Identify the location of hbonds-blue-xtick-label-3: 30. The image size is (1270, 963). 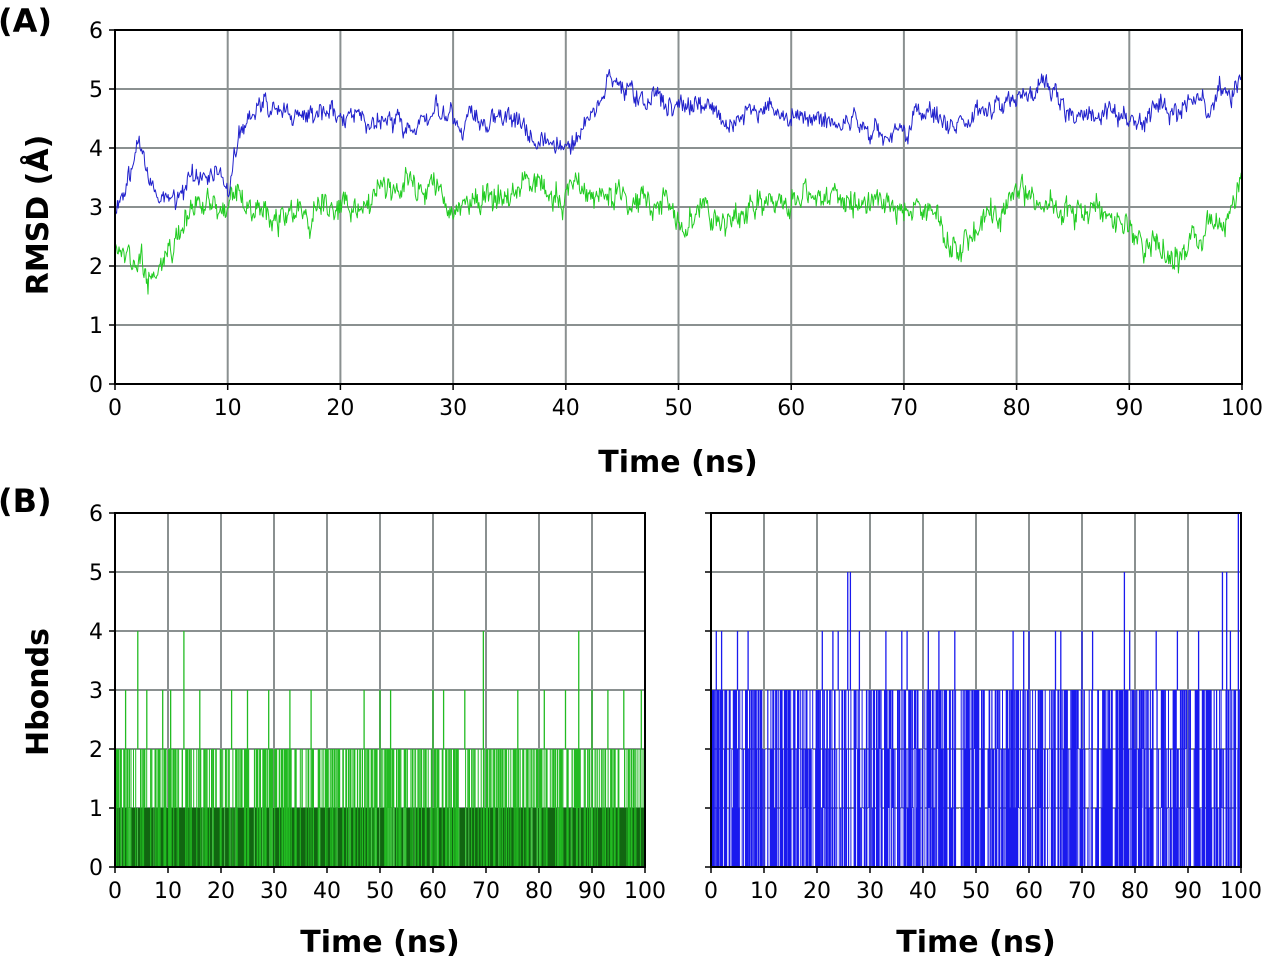
(870, 891).